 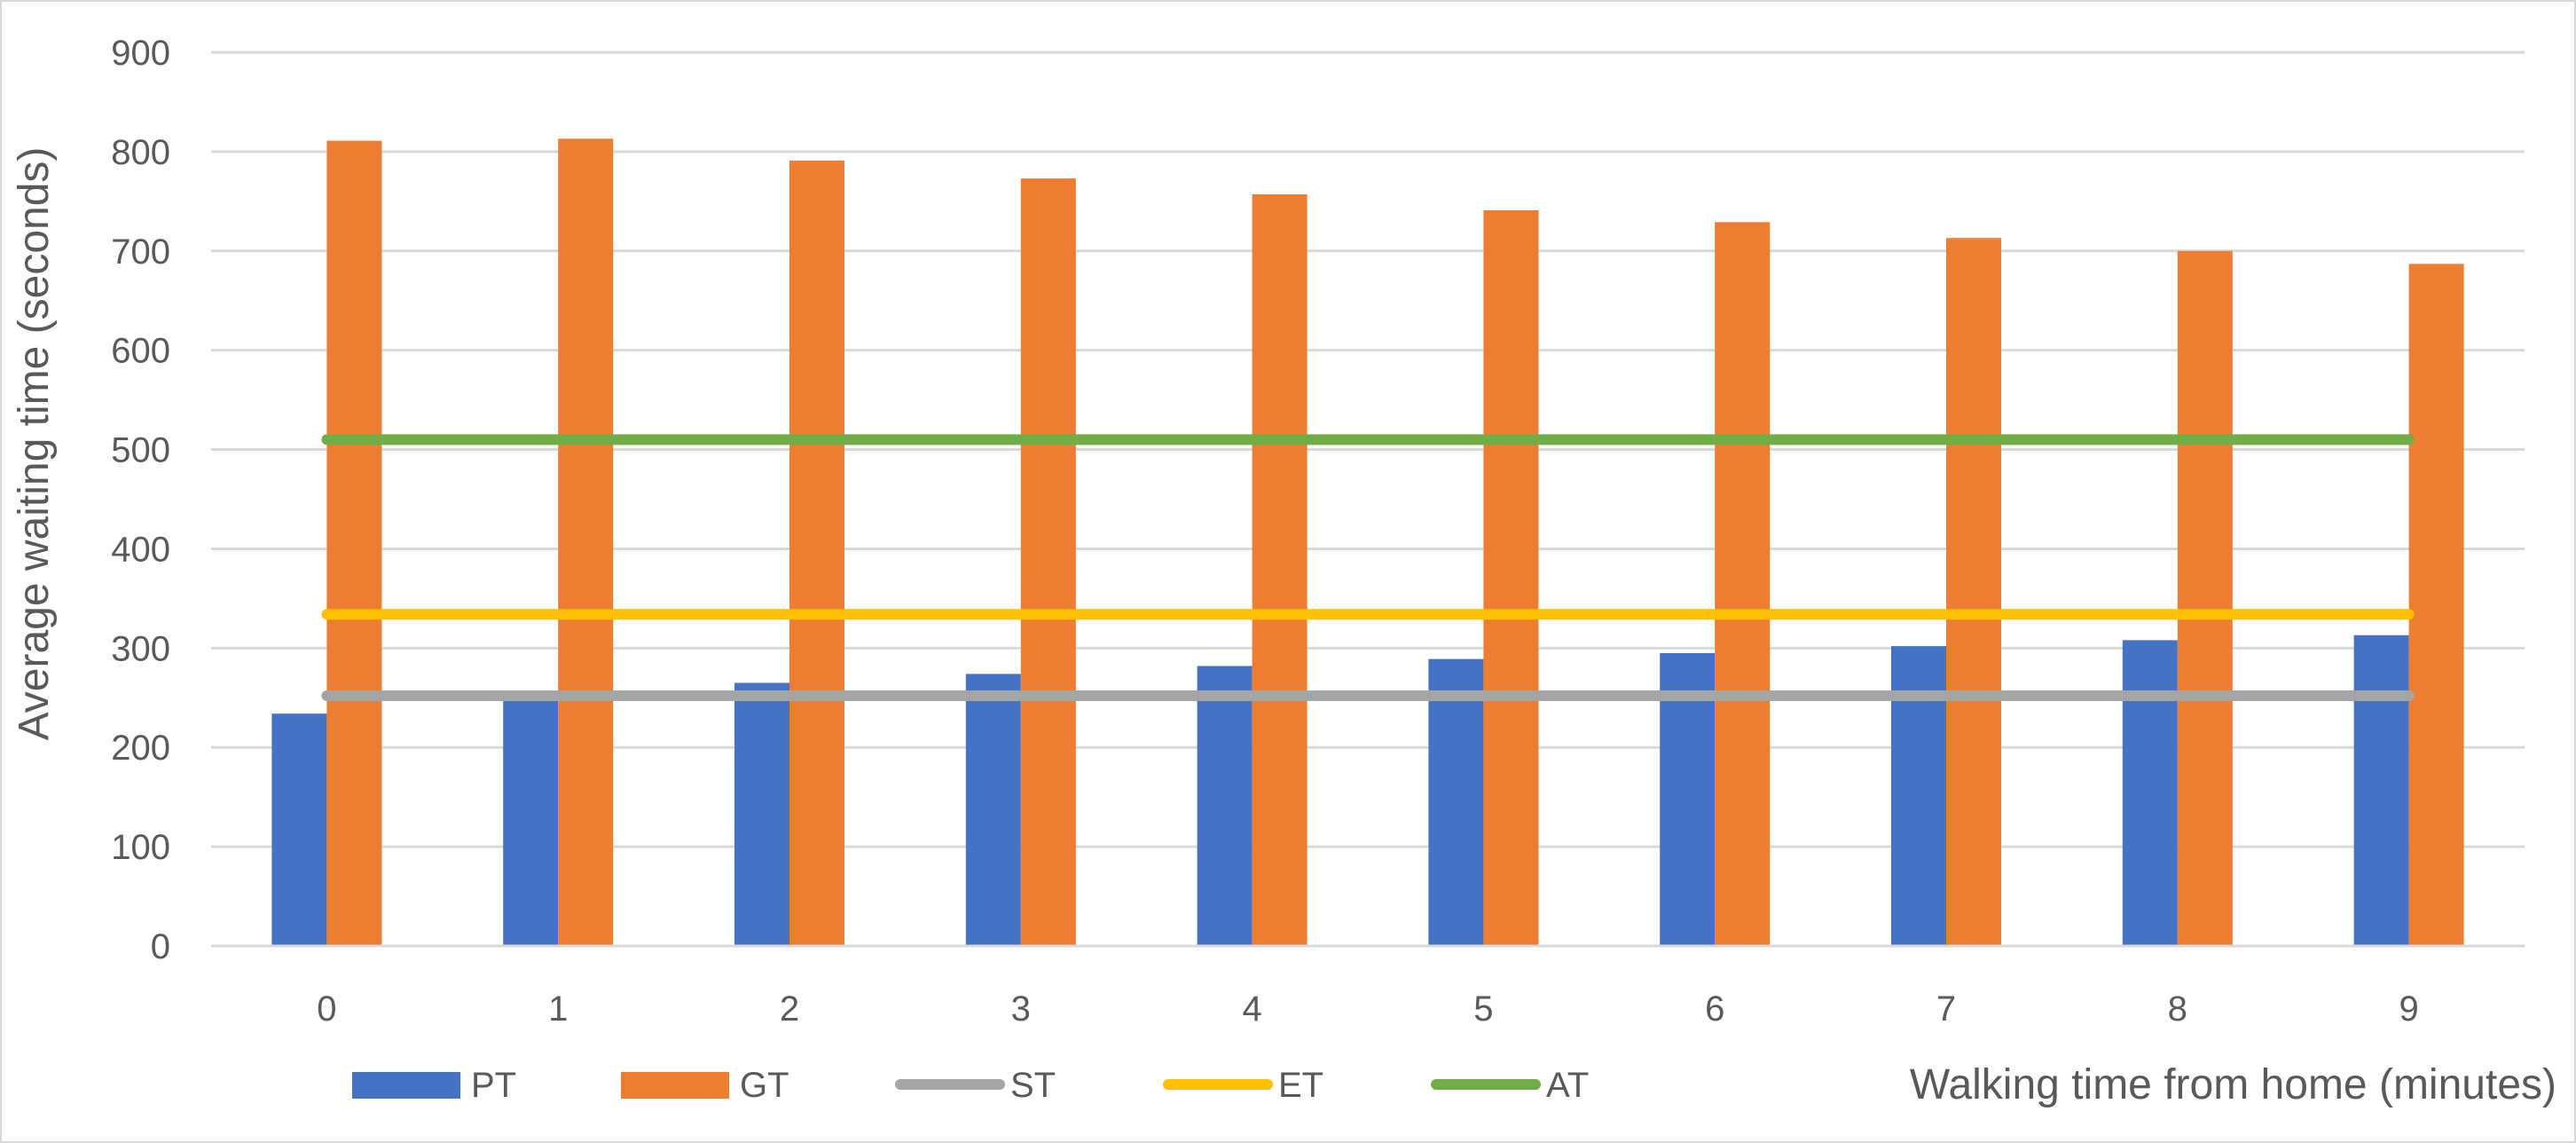 I want to click on y-tick-label: 0, so click(x=160, y=947).